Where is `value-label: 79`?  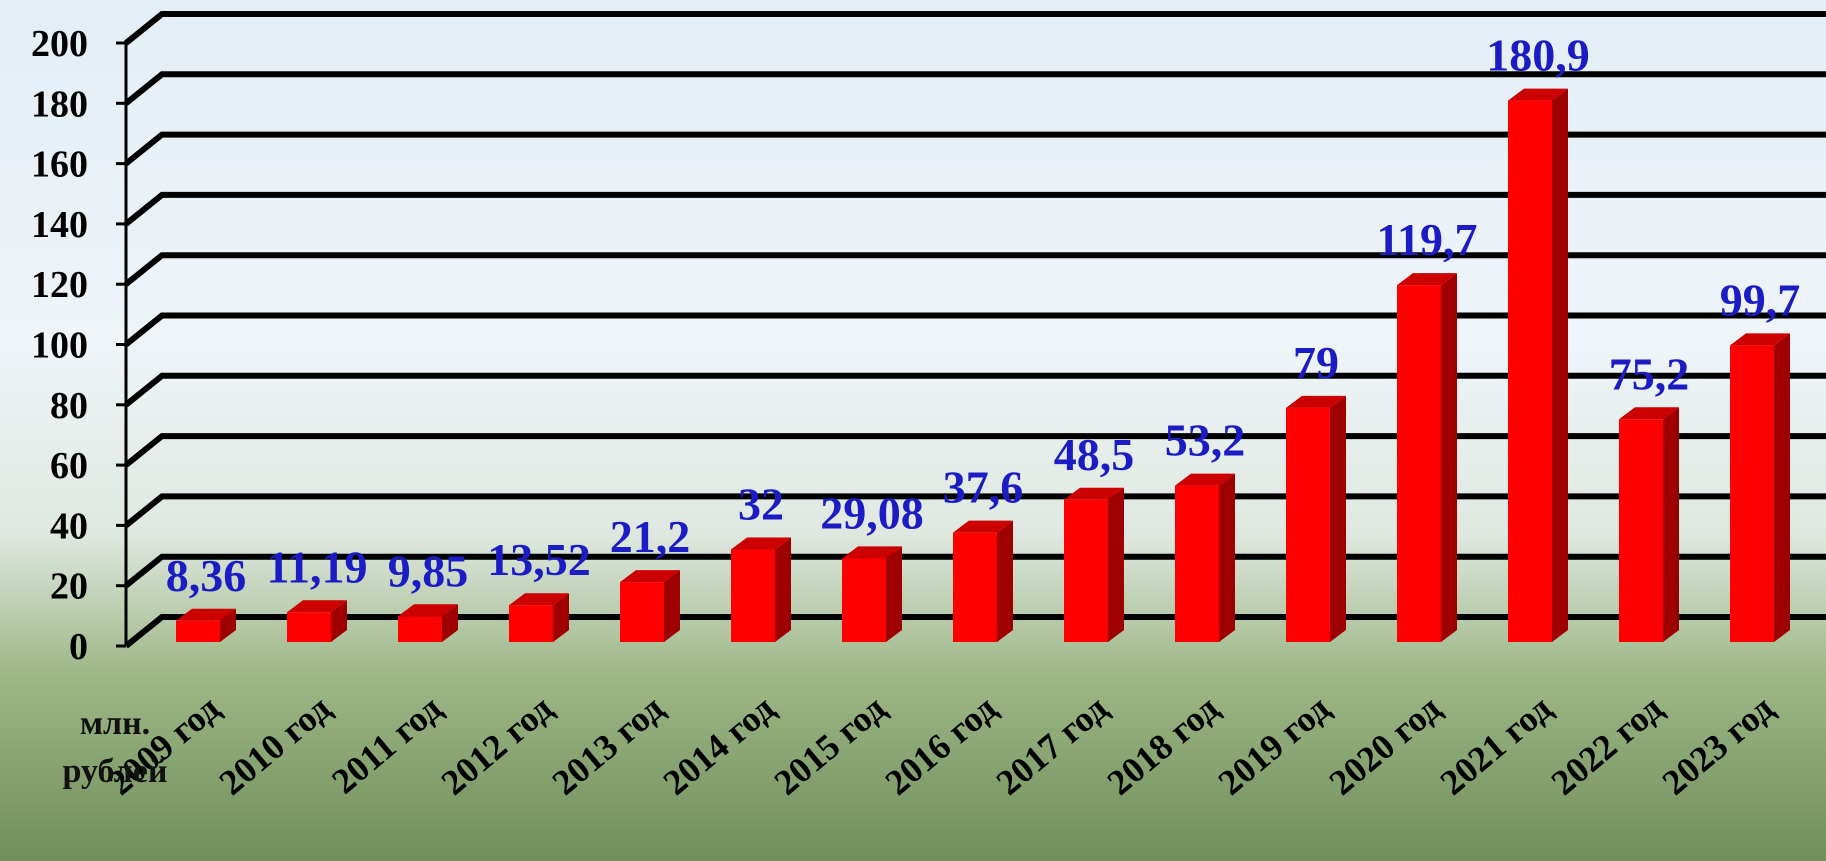
value-label: 79 is located at coordinates (1316, 362).